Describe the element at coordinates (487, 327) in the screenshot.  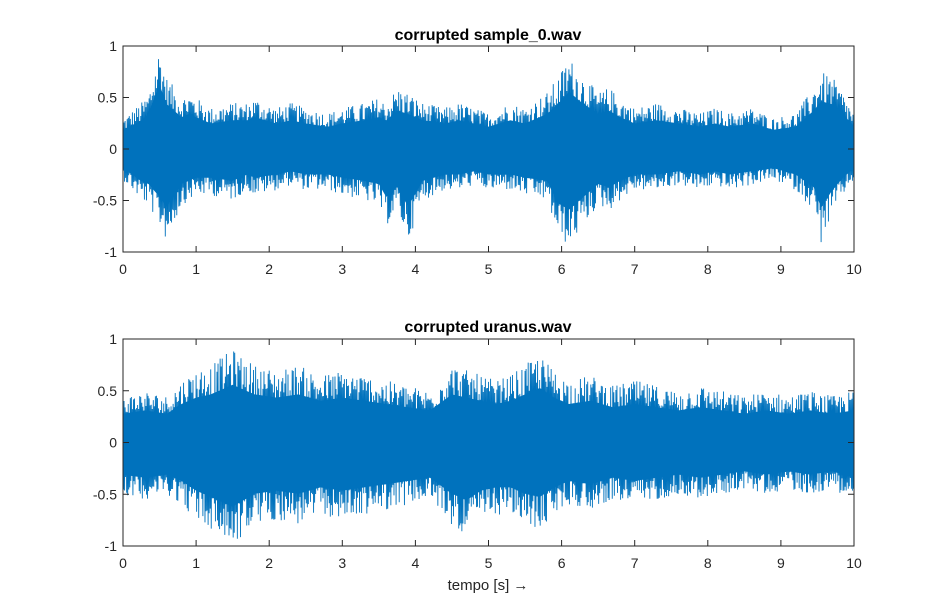
I see `subplot-title: corrupted uranus.wav` at that location.